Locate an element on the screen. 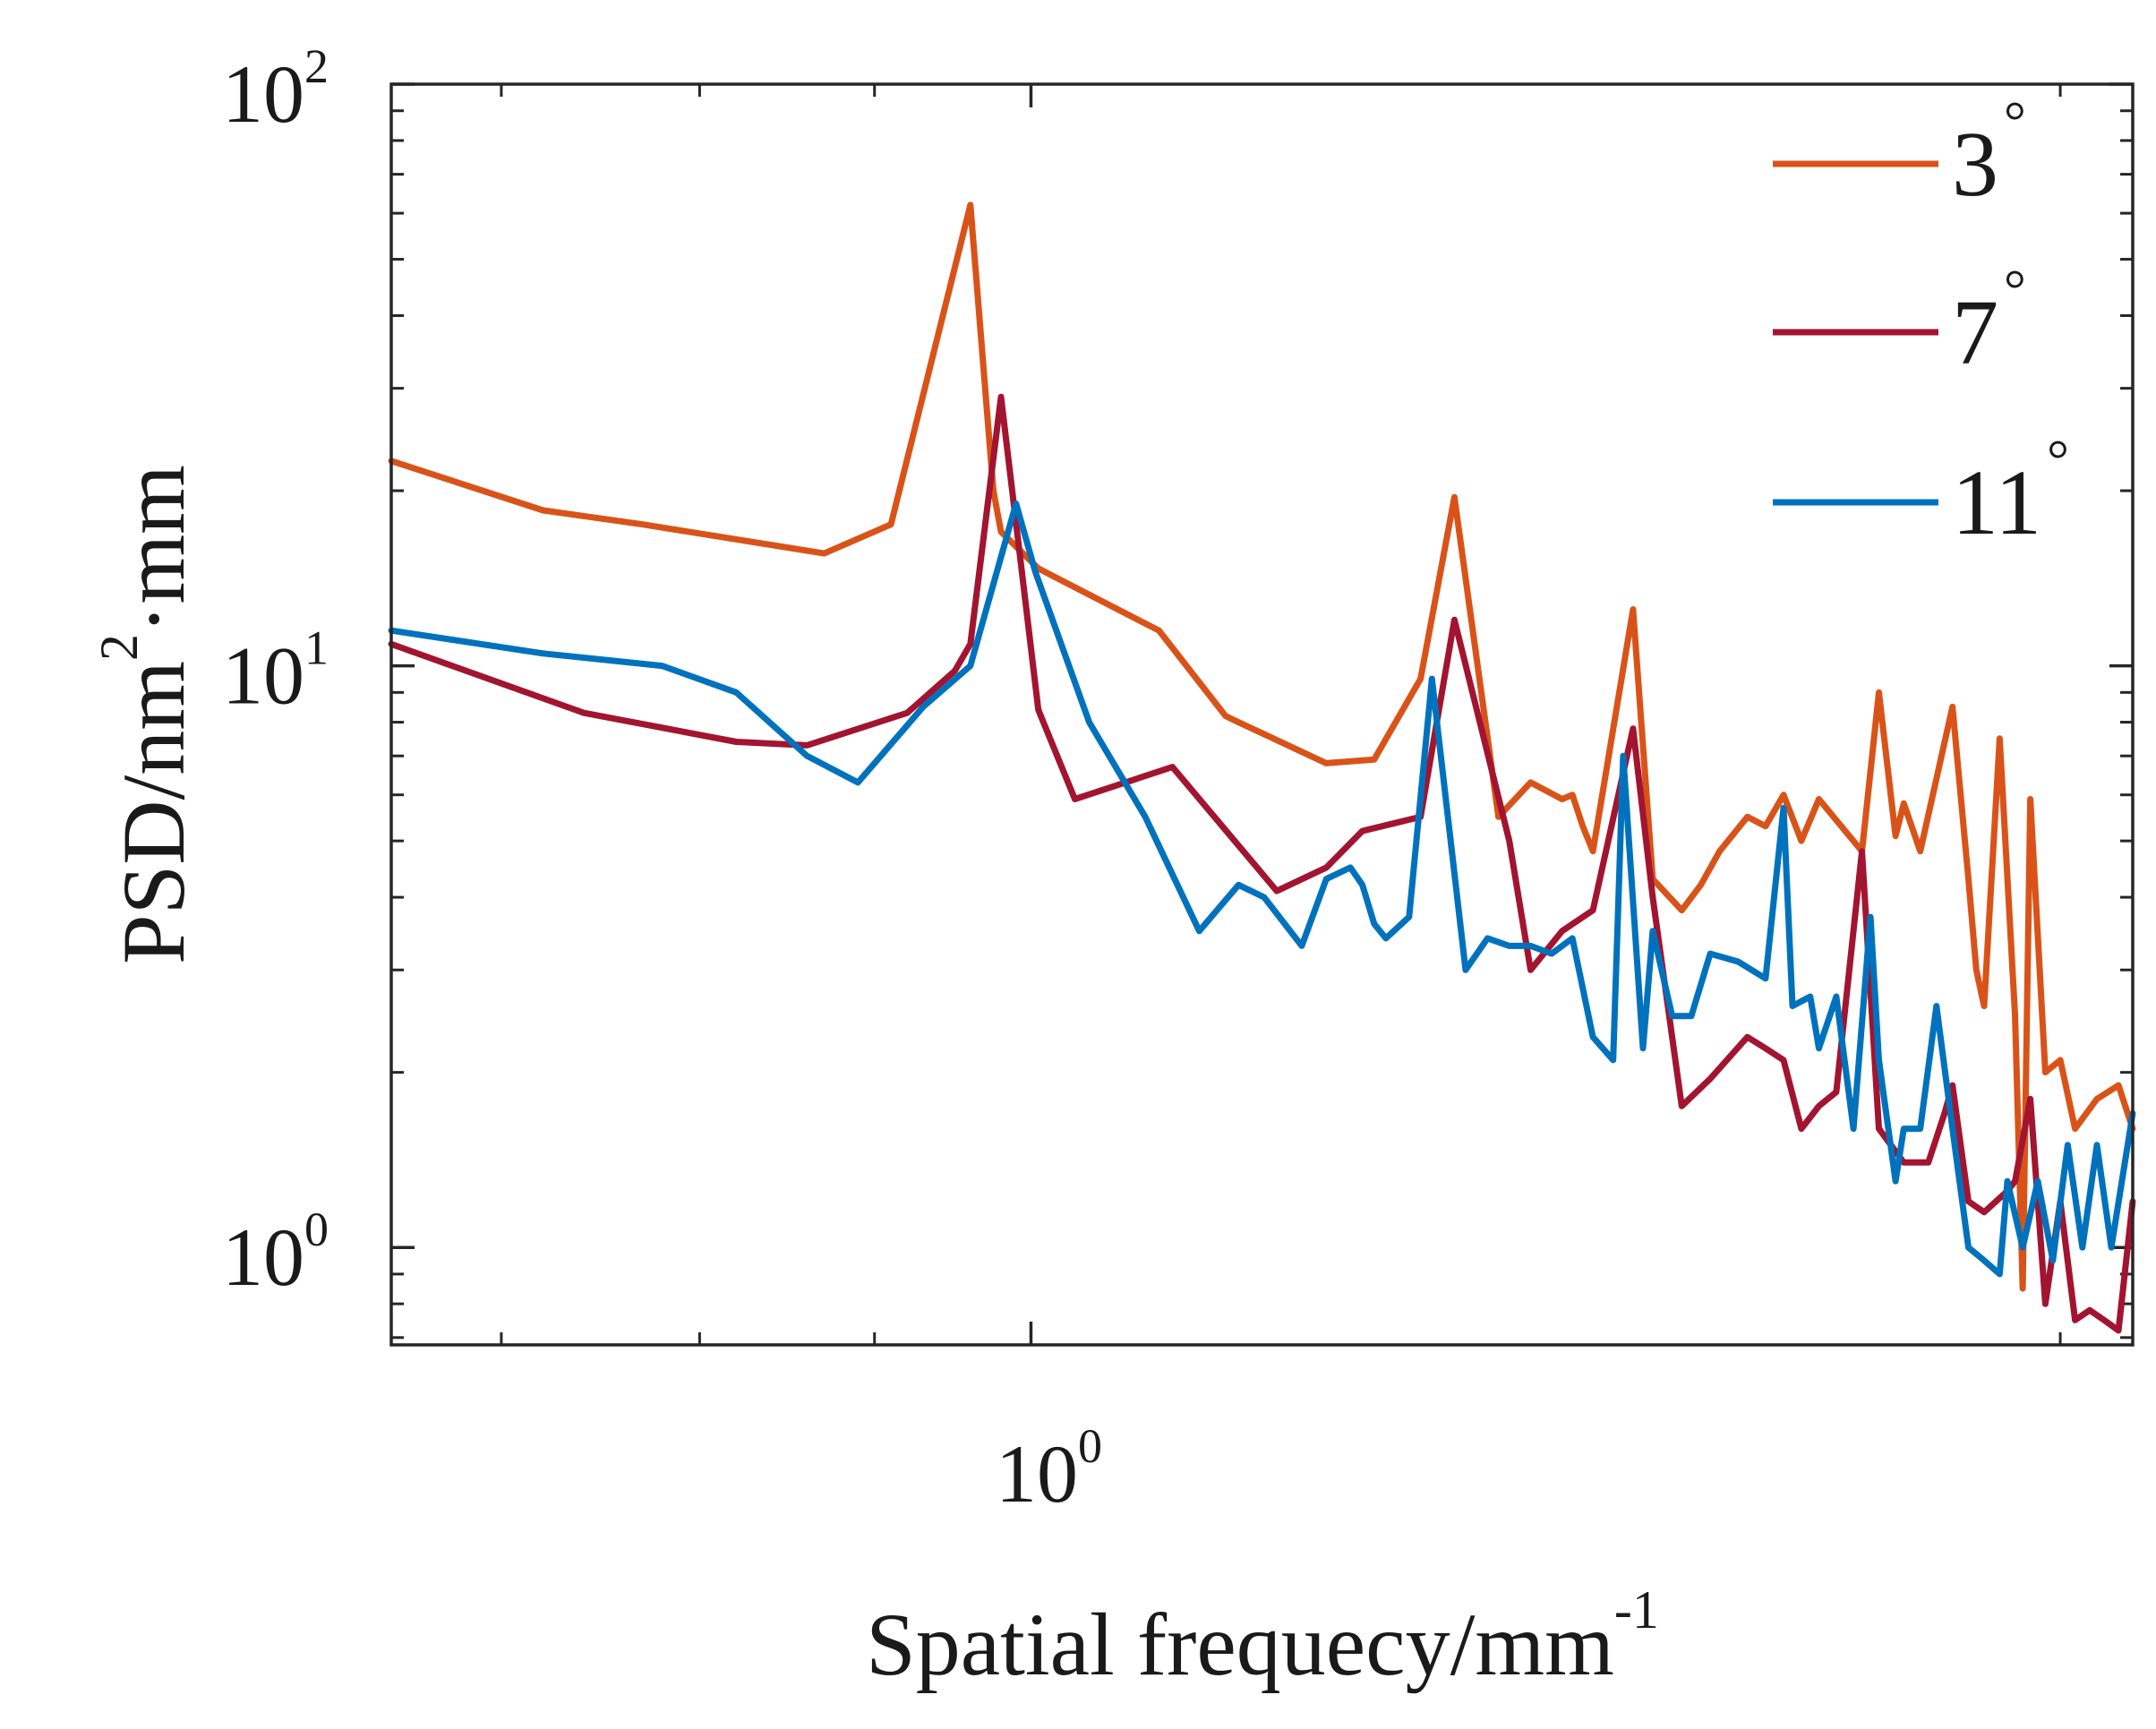 This screenshot has width=2156, height=1729. y-axis-label: PSD/nm2·mm is located at coordinates (146, 714).